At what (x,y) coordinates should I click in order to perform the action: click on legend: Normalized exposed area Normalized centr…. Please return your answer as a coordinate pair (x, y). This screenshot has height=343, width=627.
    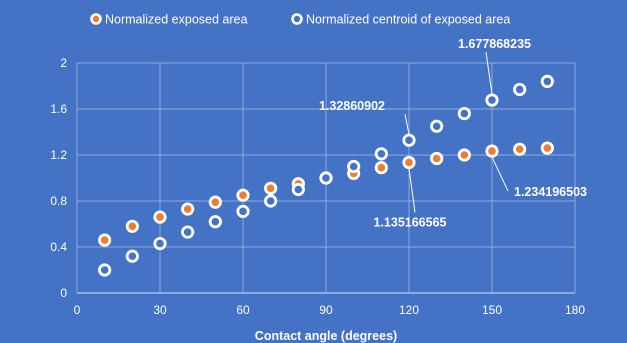
    Looking at the image, I should click on (300, 20).